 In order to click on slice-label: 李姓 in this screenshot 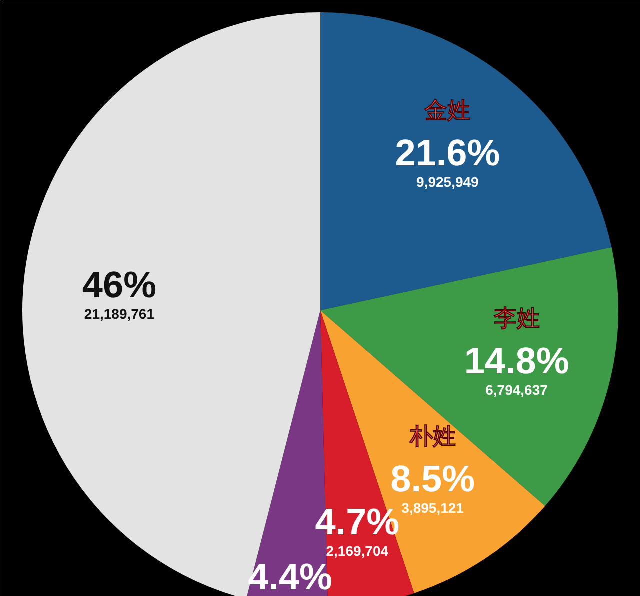, I will do `click(517, 319)`.